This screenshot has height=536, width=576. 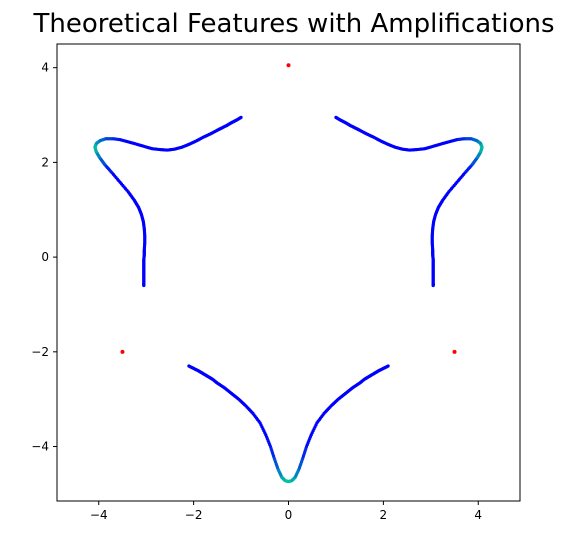 I want to click on x-tick-label: 0, so click(x=289, y=515).